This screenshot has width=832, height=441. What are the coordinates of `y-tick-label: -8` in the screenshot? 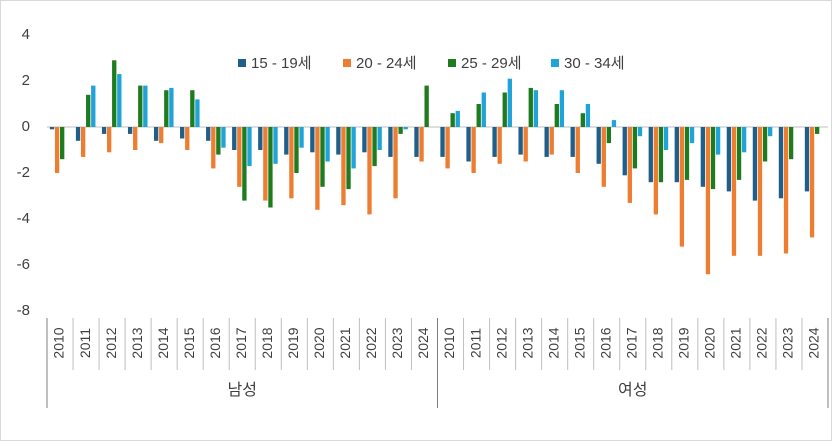 It's located at (23, 310).